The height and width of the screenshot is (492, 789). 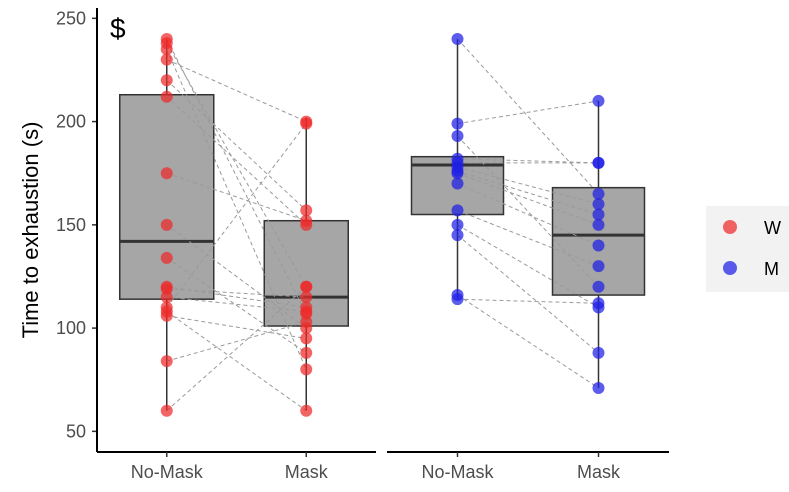 I want to click on y-tick-label: 200, so click(x=71, y=122).